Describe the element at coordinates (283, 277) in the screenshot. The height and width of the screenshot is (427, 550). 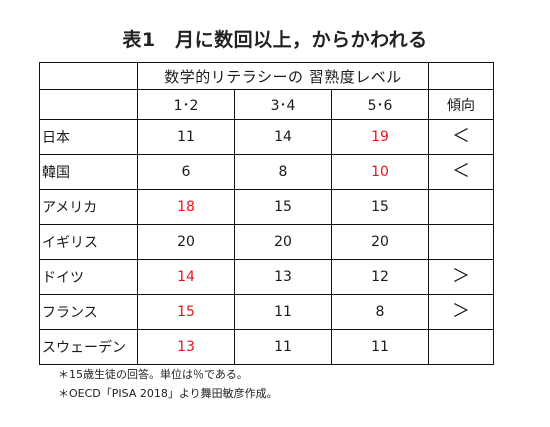
I see `value-cell-level-2: 13` at that location.